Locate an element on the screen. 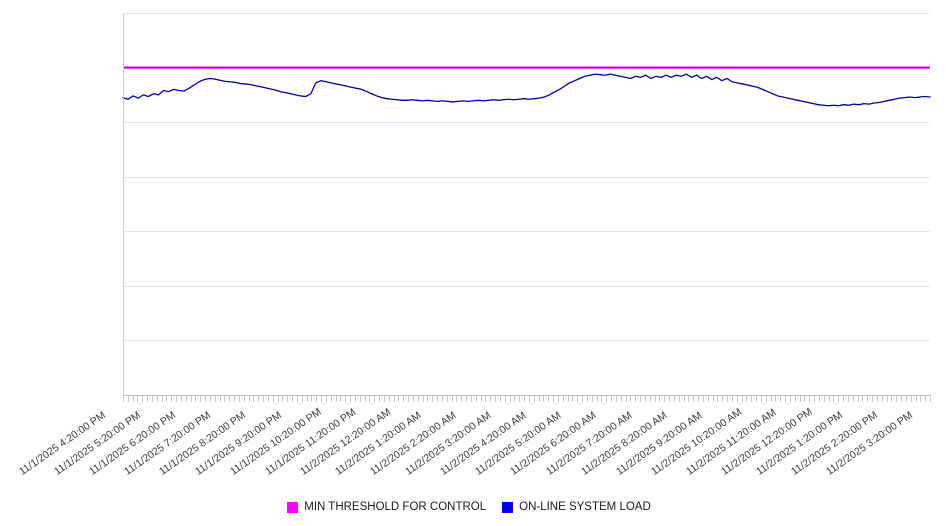 The image size is (946, 526). legend-label: ON-LINE SYSTEM LOAD is located at coordinates (585, 507).